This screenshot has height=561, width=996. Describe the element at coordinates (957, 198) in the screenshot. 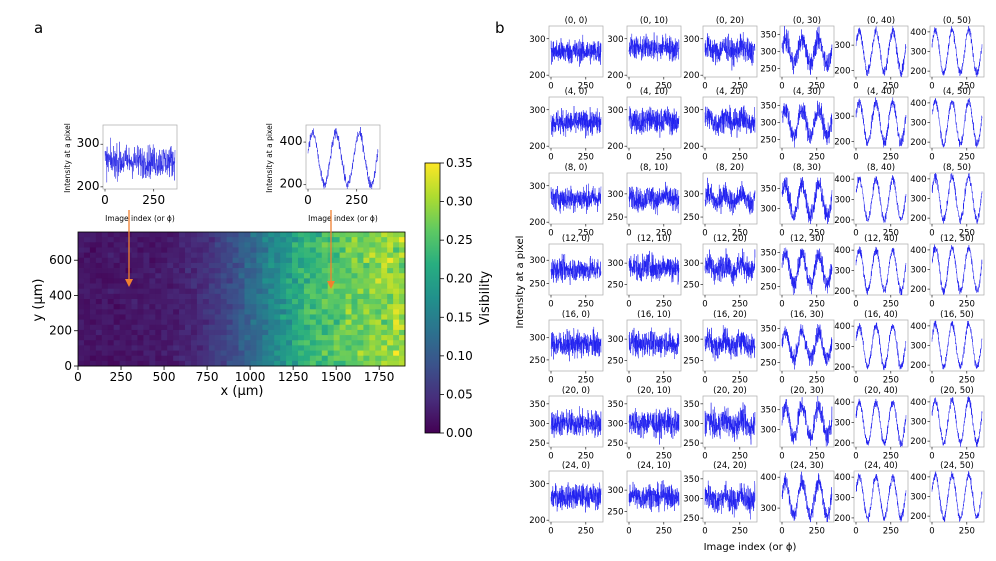

I see `intensity-trace` at that location.